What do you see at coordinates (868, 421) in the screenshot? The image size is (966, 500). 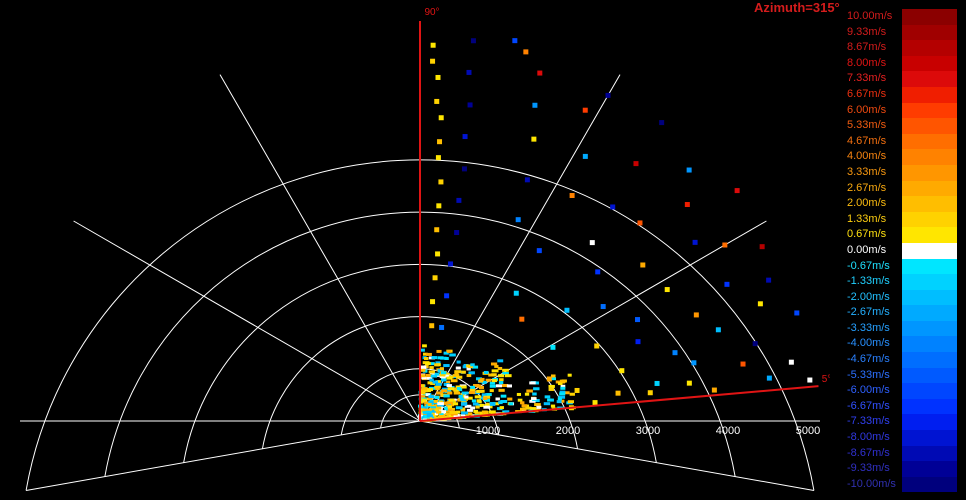 I see `legend-label: -7.33m/s` at bounding box center [868, 421].